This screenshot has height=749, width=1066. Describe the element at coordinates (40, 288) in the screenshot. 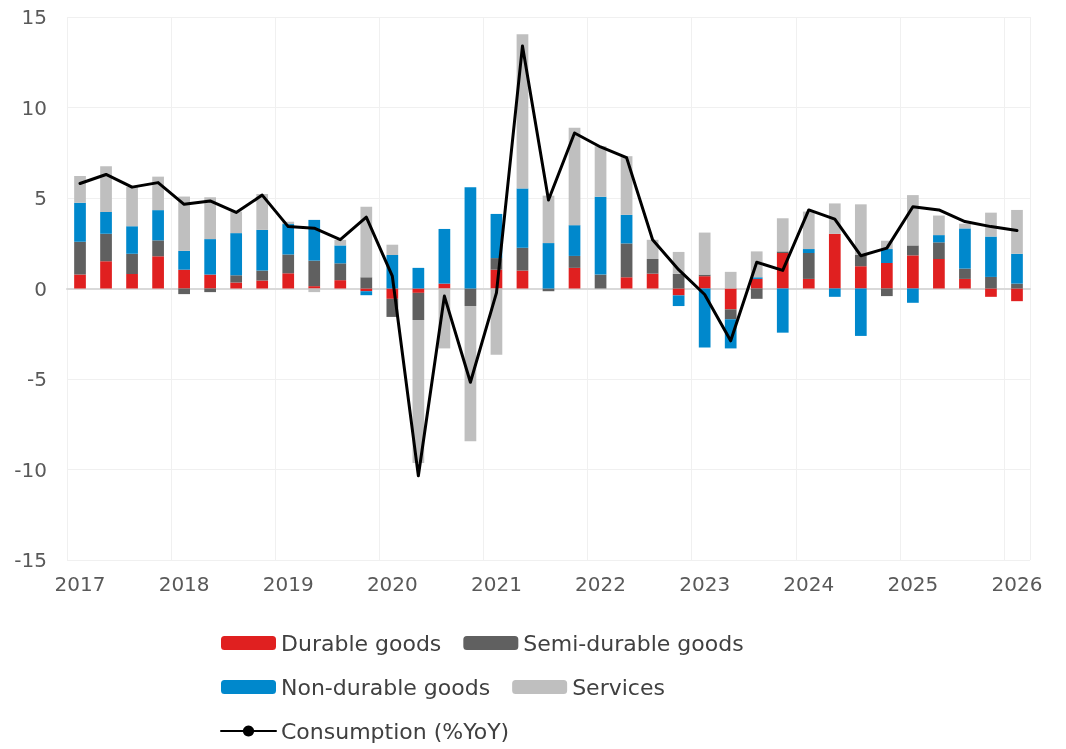

I see `y-tick-label: 0` at that location.